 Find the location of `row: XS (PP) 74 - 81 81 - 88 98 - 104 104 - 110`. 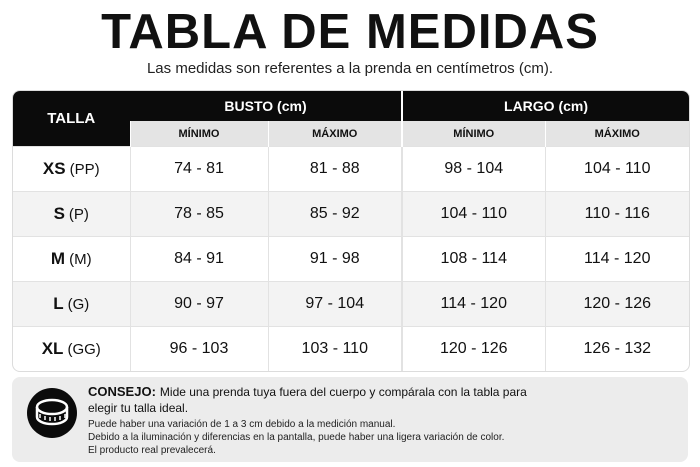

row: XS (PP) 74 - 81 81 - 88 98 - 104 104 - 110 is located at coordinates (351, 169).